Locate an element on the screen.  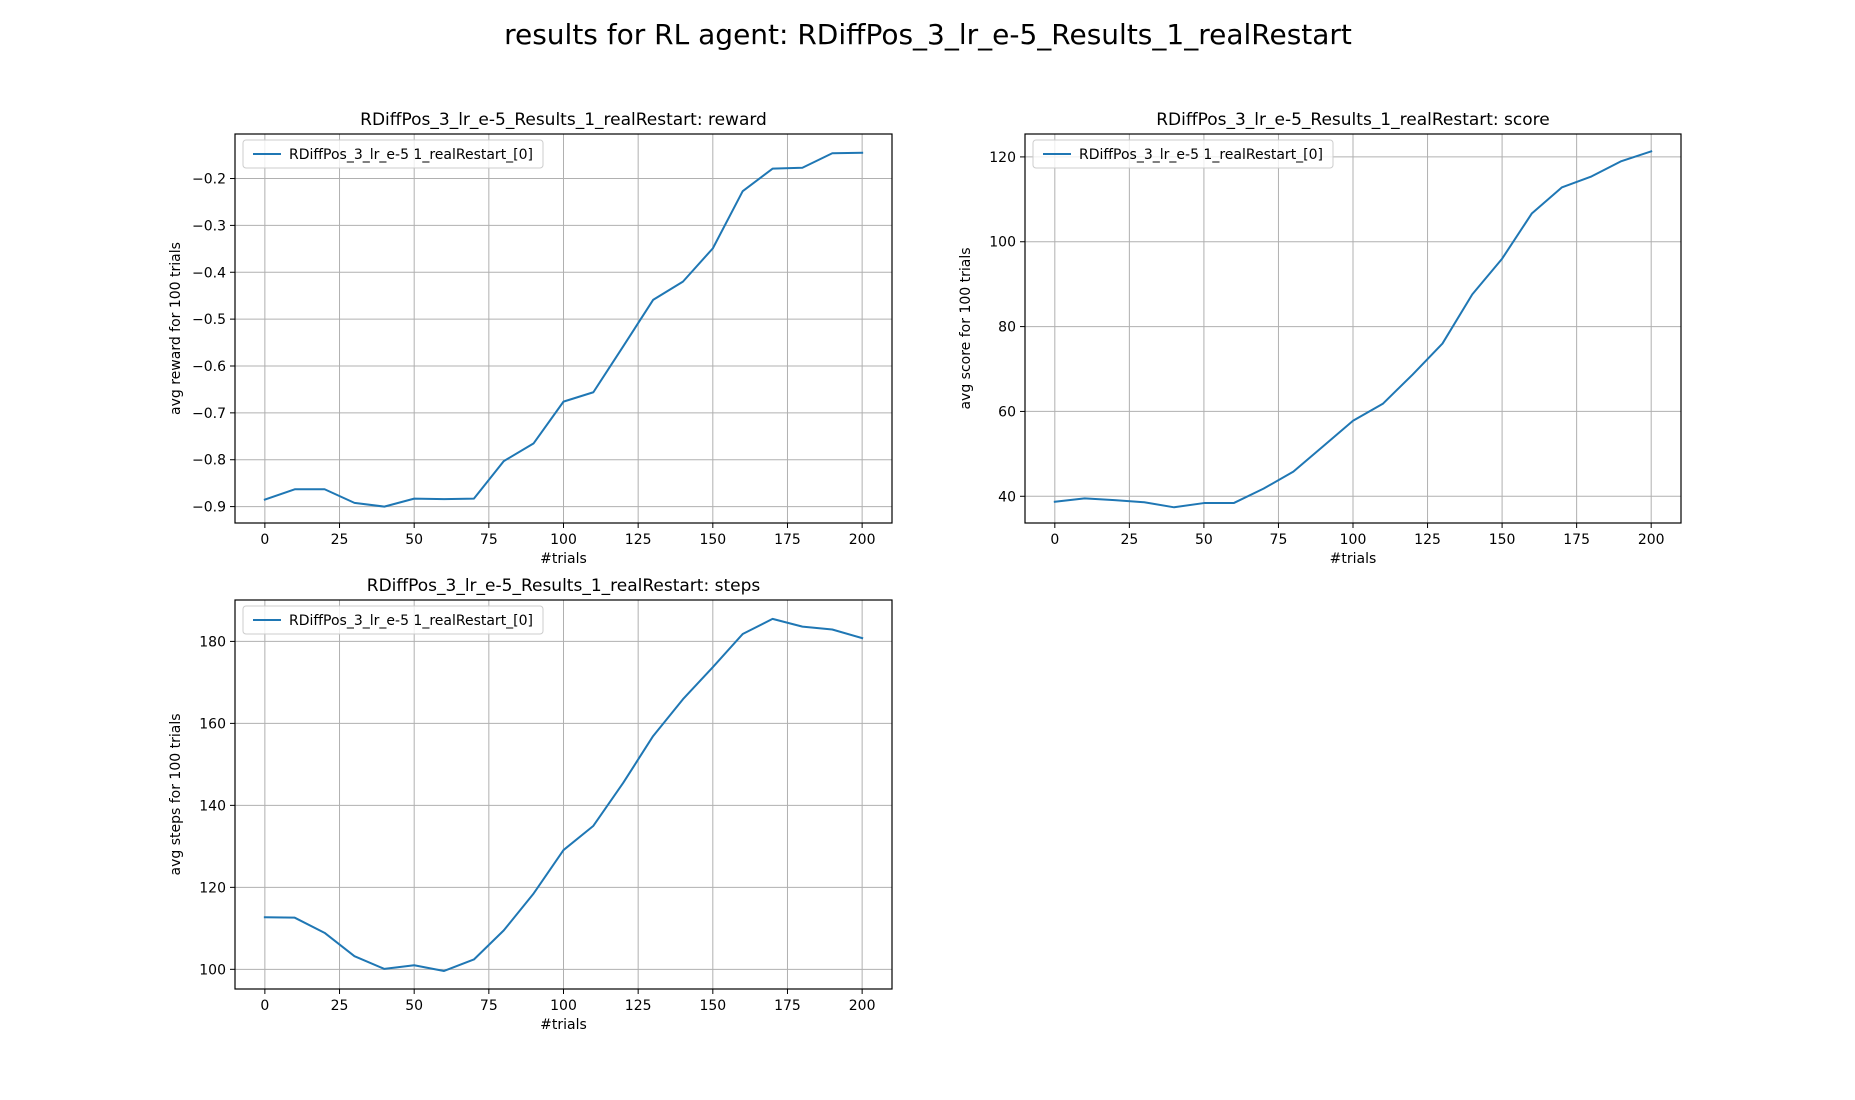
y-tick-label: −0.7 is located at coordinates (209, 414).